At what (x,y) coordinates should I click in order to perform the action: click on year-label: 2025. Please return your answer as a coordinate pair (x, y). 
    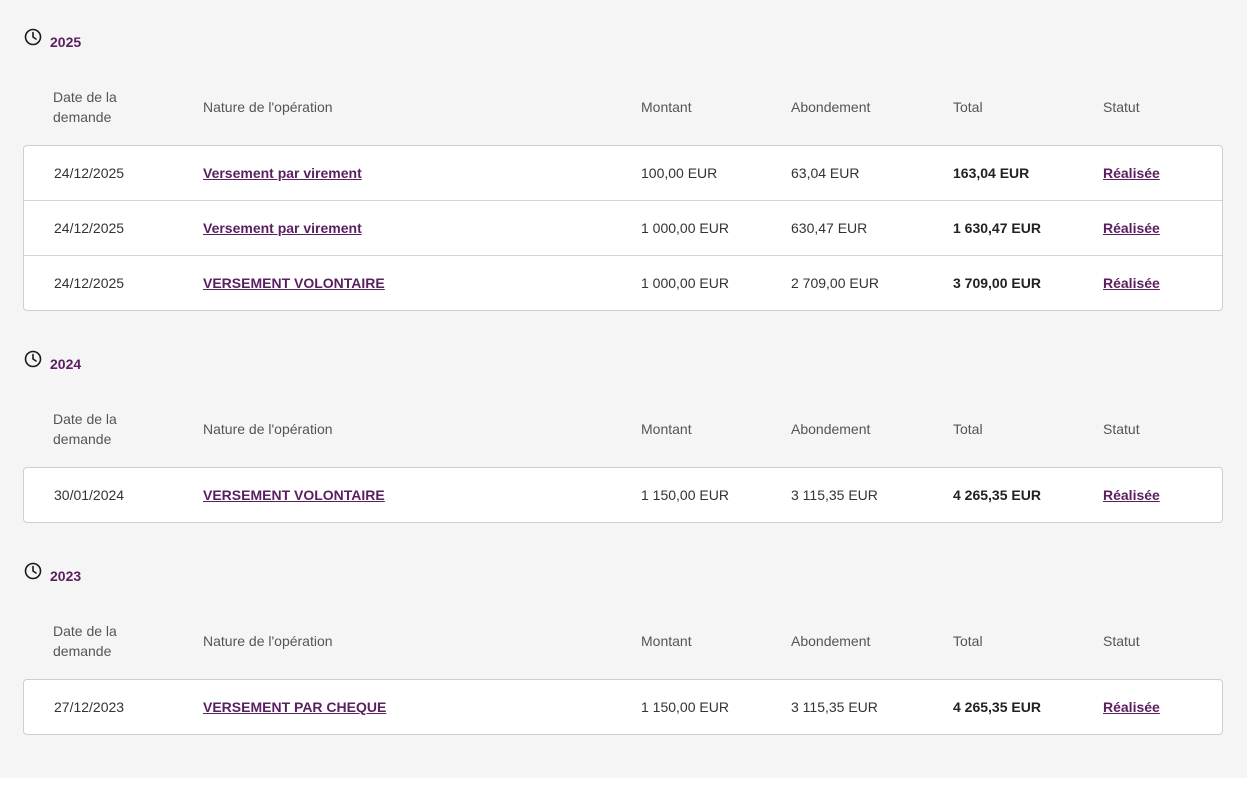
    Looking at the image, I should click on (66, 42).